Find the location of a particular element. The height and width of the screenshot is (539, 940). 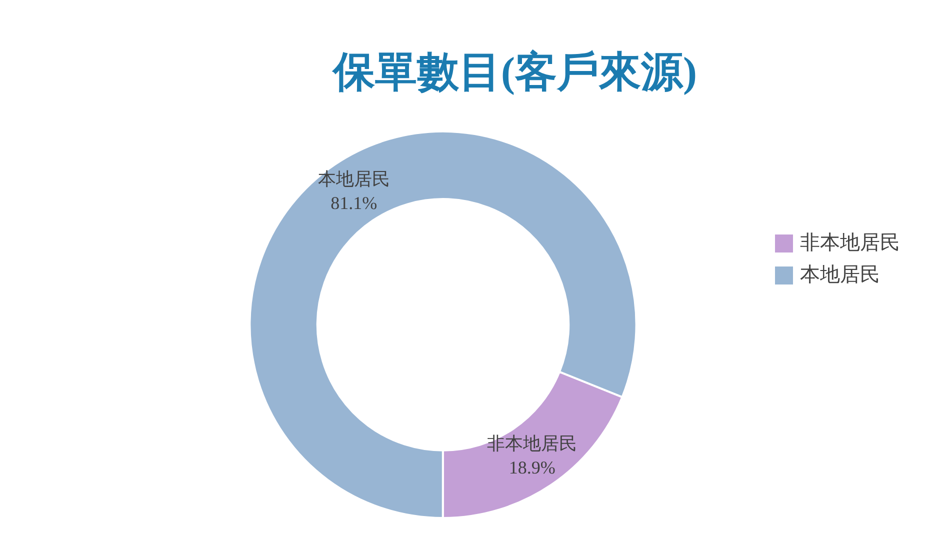

legend-label: 非本地居民 is located at coordinates (850, 243).